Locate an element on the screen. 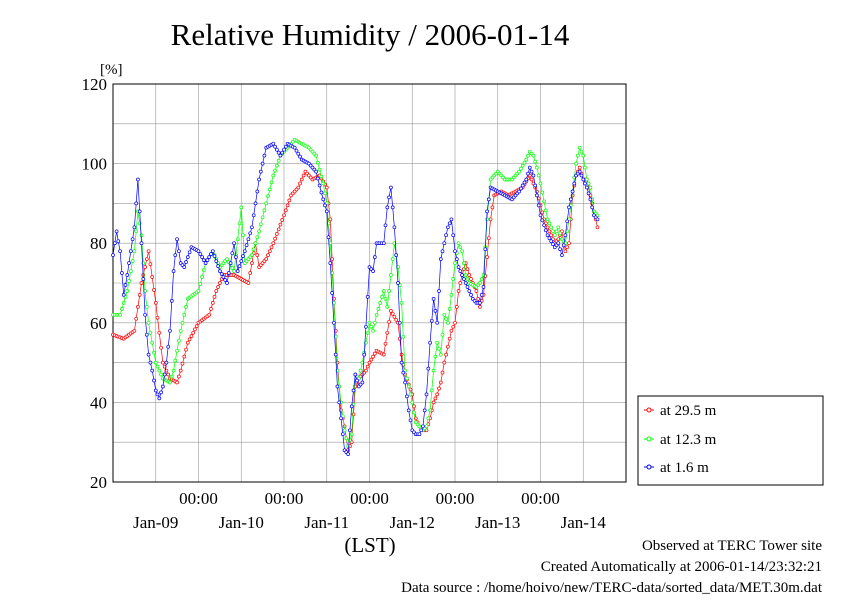  x-time-tick-label: 00:00 is located at coordinates (284, 498).